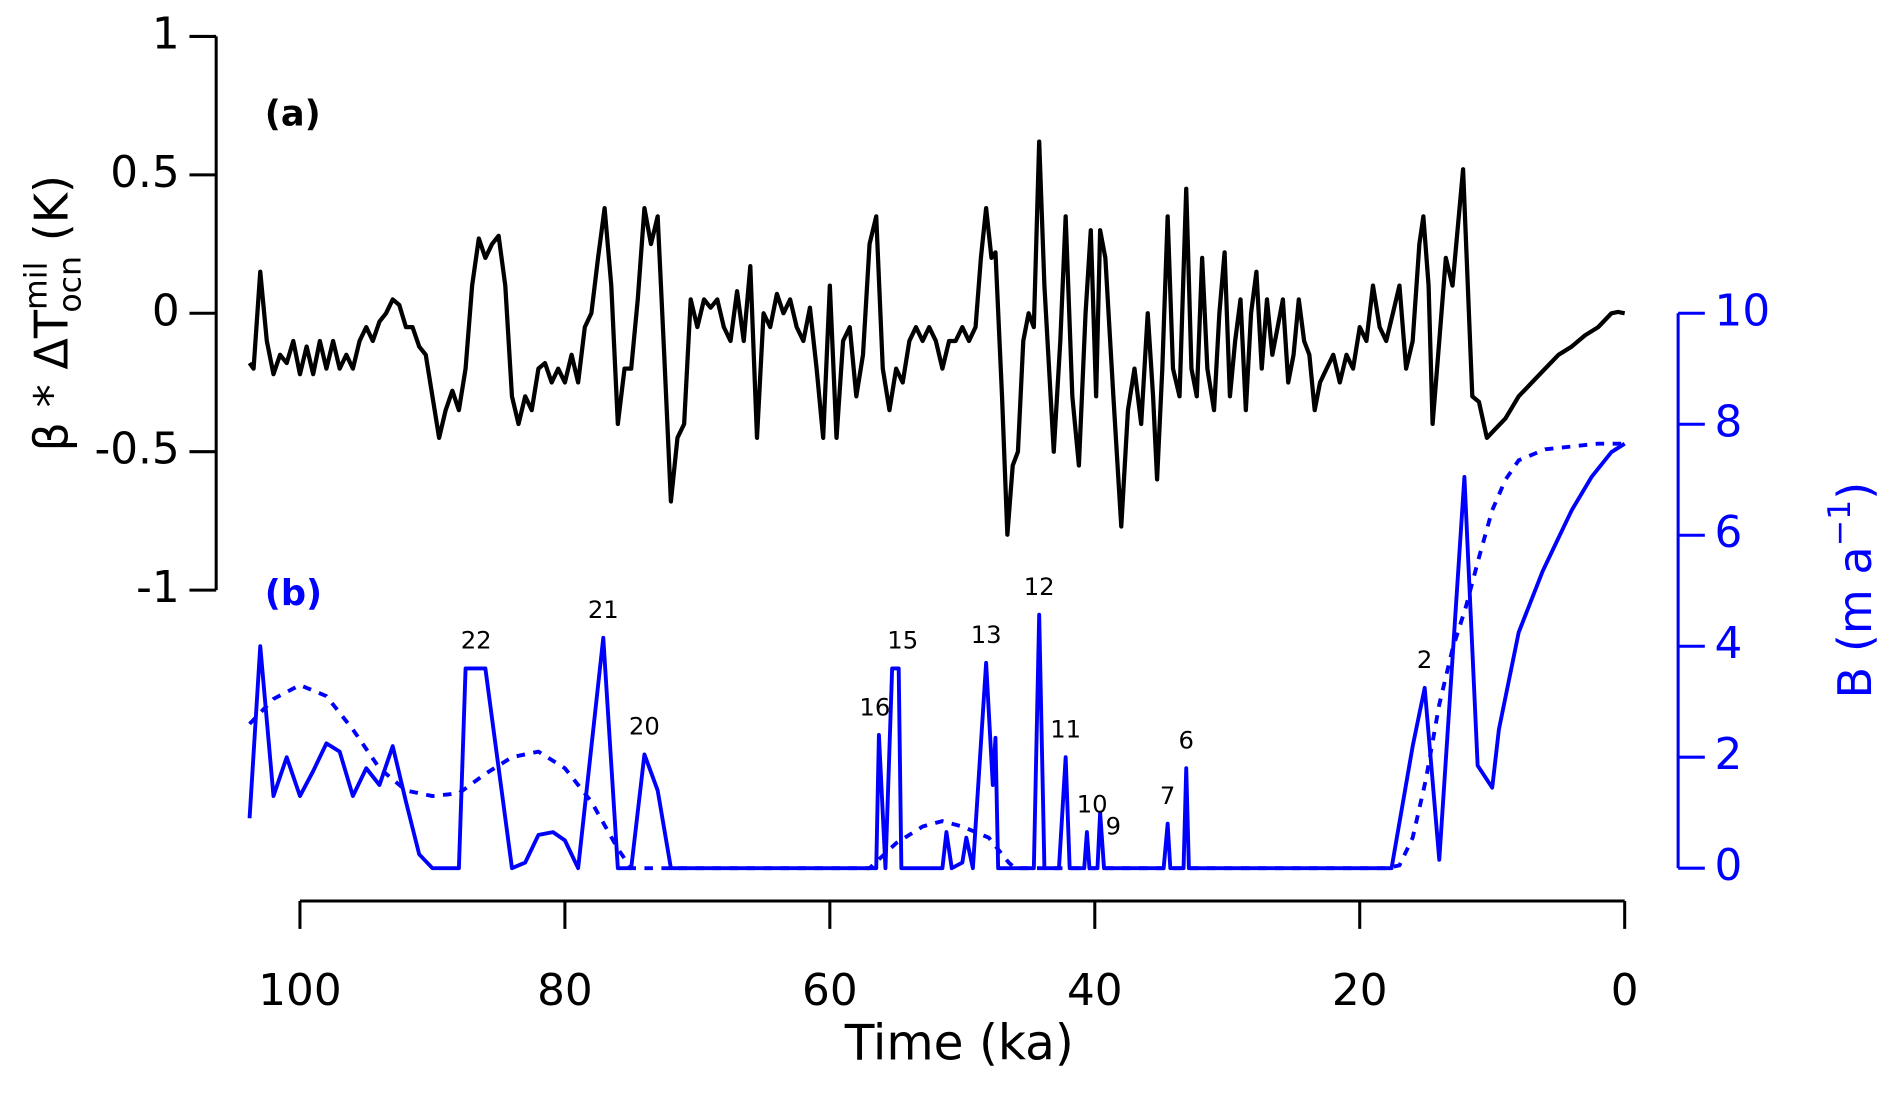 The image size is (1904, 1095). What do you see at coordinates (1854, 491) in the screenshot?
I see `y-label-unit: )` at bounding box center [1854, 491].